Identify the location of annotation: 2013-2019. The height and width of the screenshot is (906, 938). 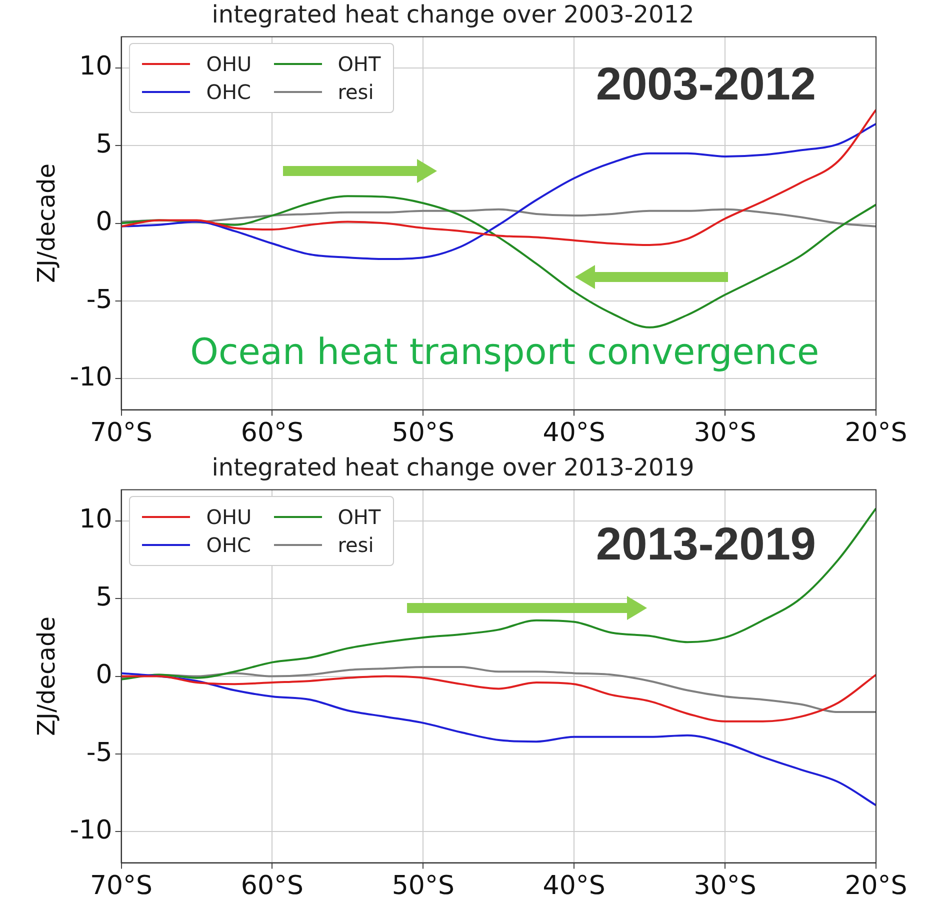
(706, 543).